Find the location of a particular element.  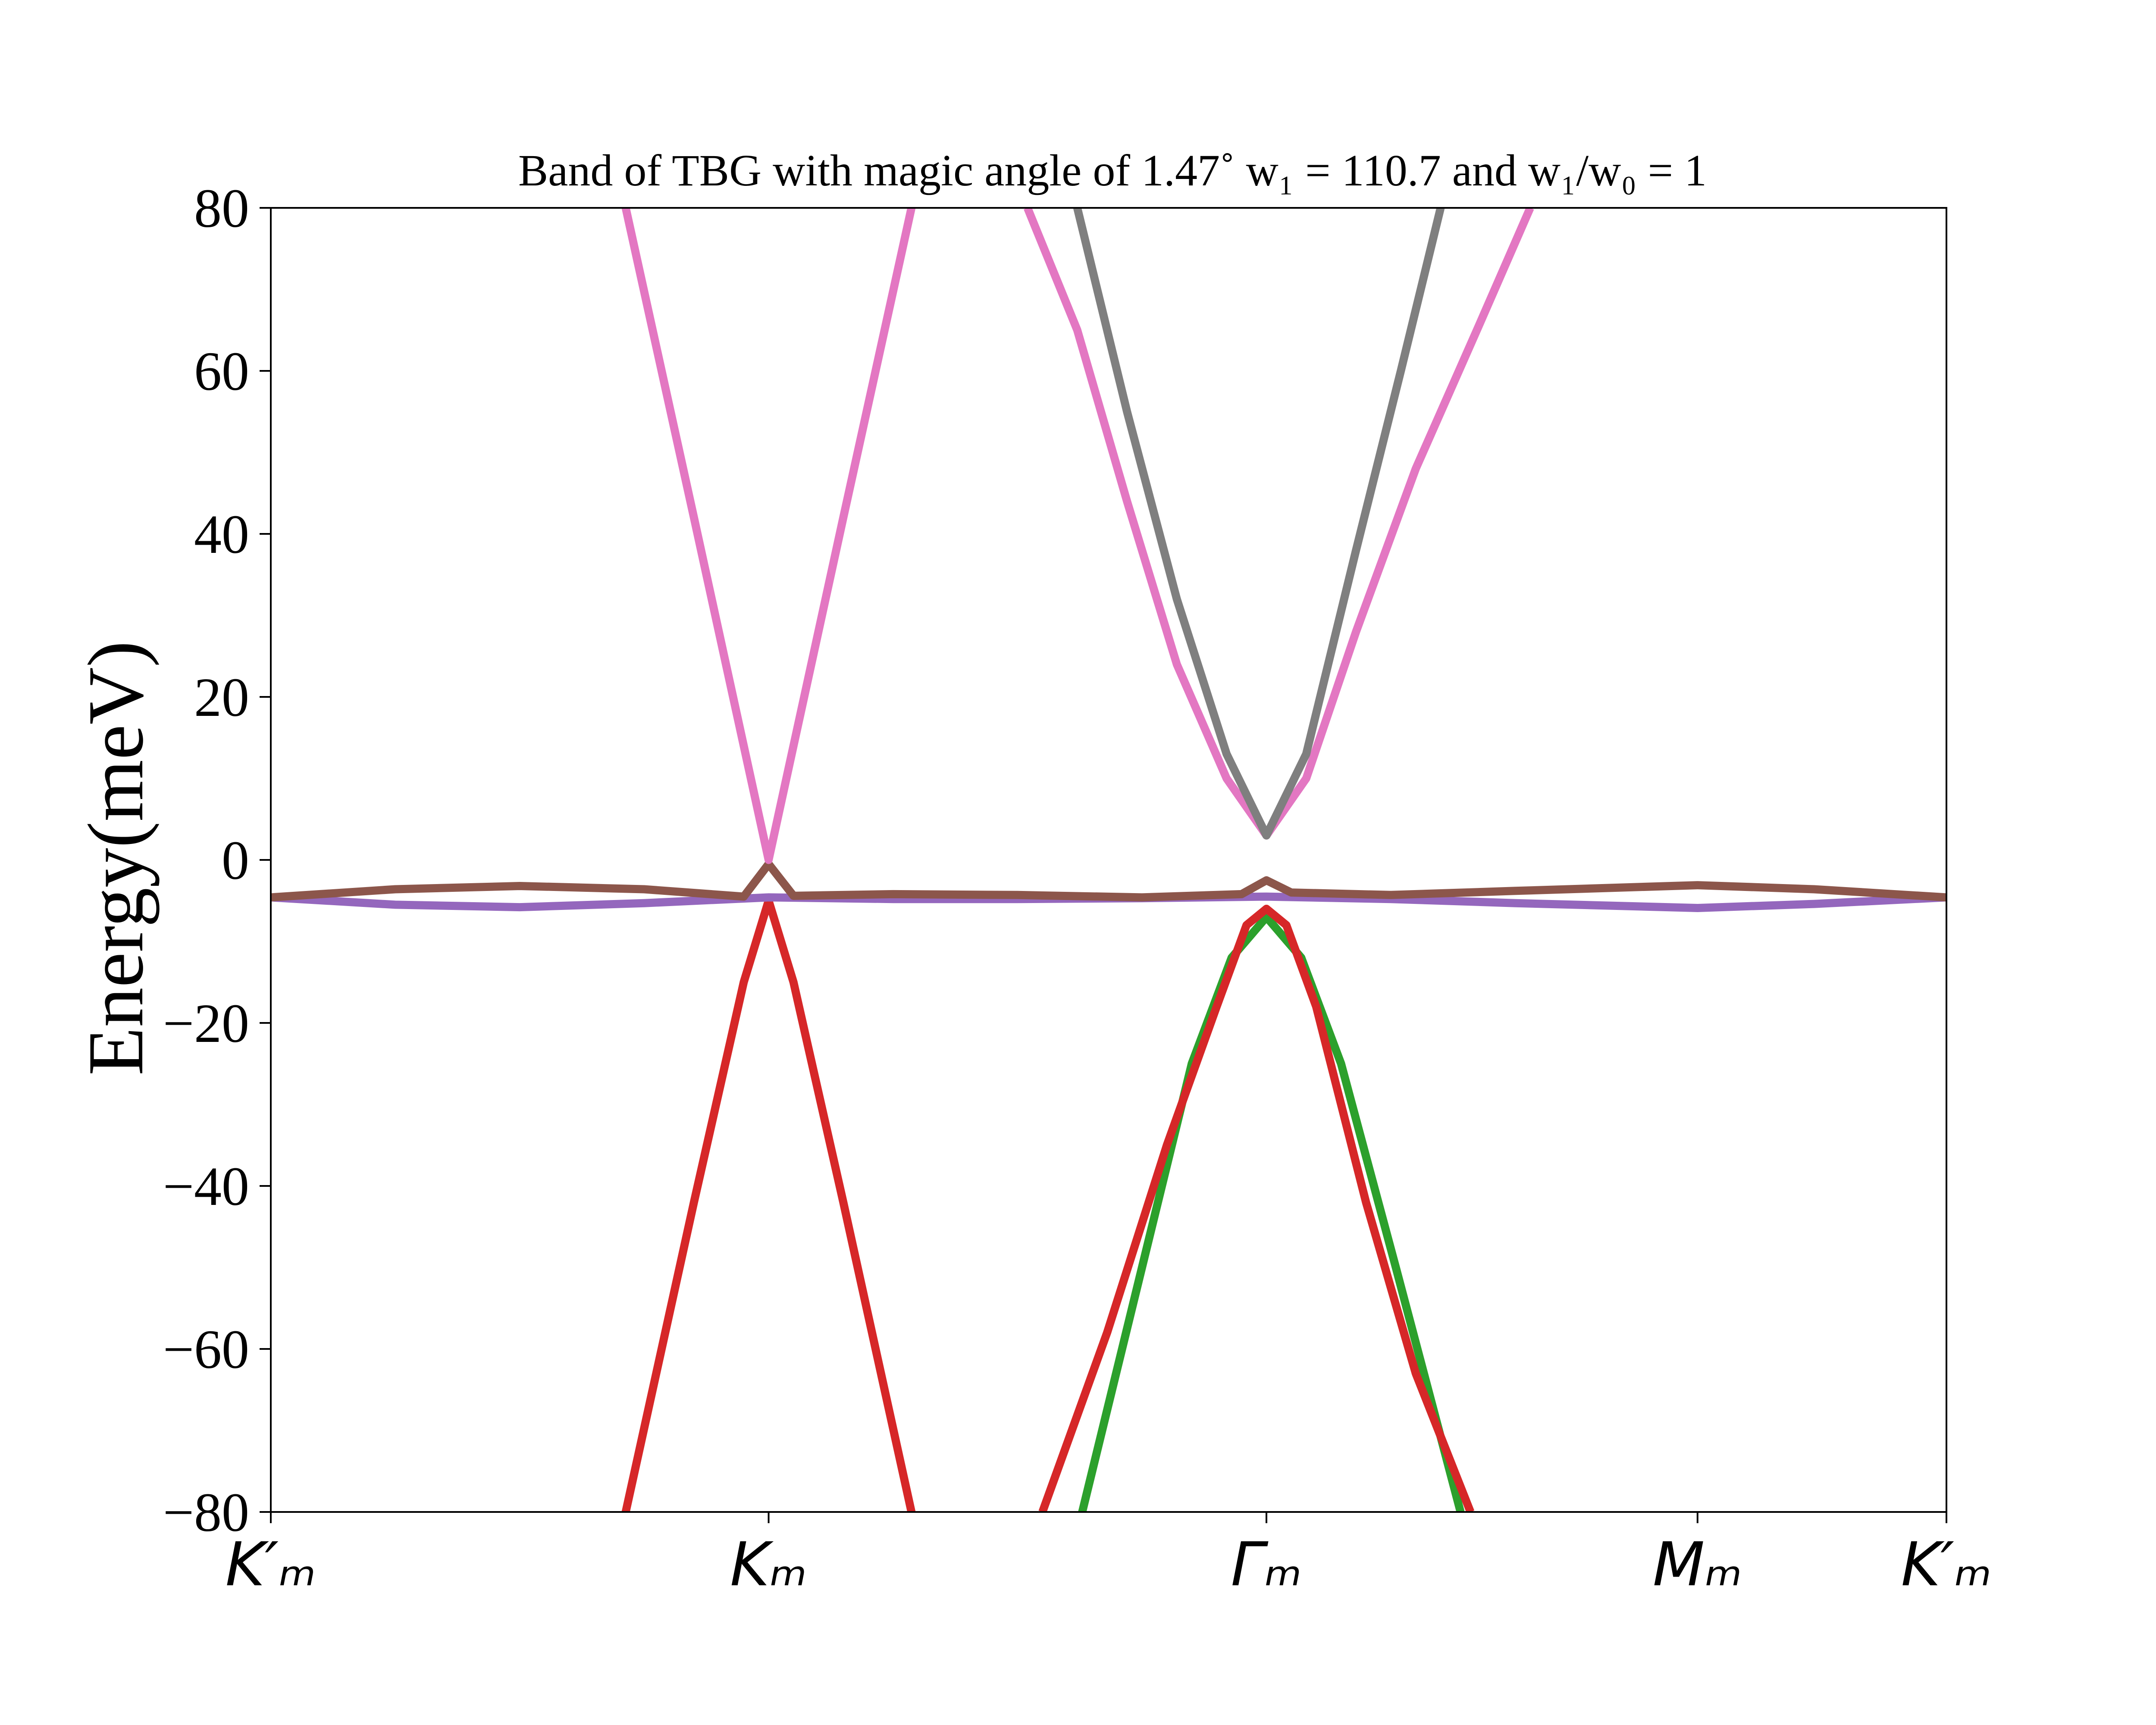

y-axis-ticks: 80 60 40 20 0 −20 −40 −60 −80 is located at coordinates (217, 861).